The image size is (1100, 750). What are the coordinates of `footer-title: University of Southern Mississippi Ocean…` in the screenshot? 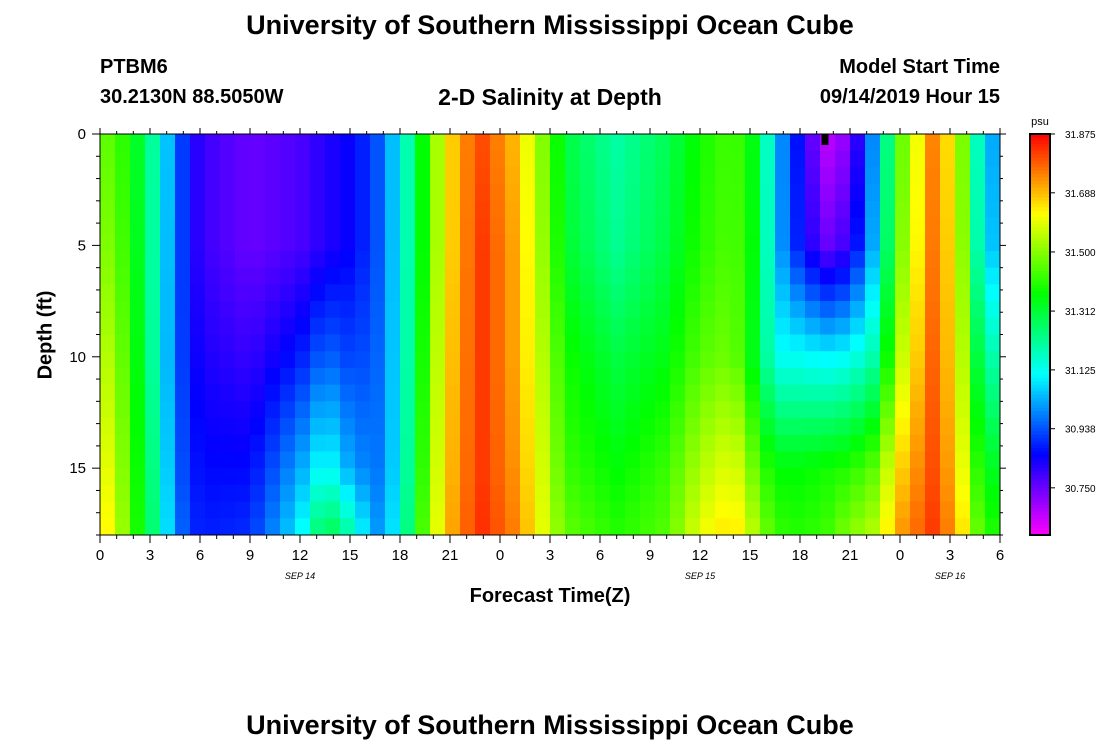 It's located at (550, 725).